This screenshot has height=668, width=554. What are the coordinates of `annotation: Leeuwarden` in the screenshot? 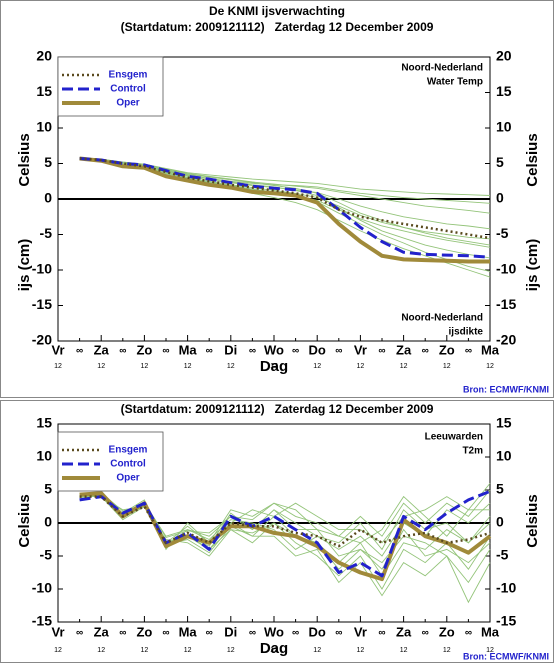 It's located at (454, 437).